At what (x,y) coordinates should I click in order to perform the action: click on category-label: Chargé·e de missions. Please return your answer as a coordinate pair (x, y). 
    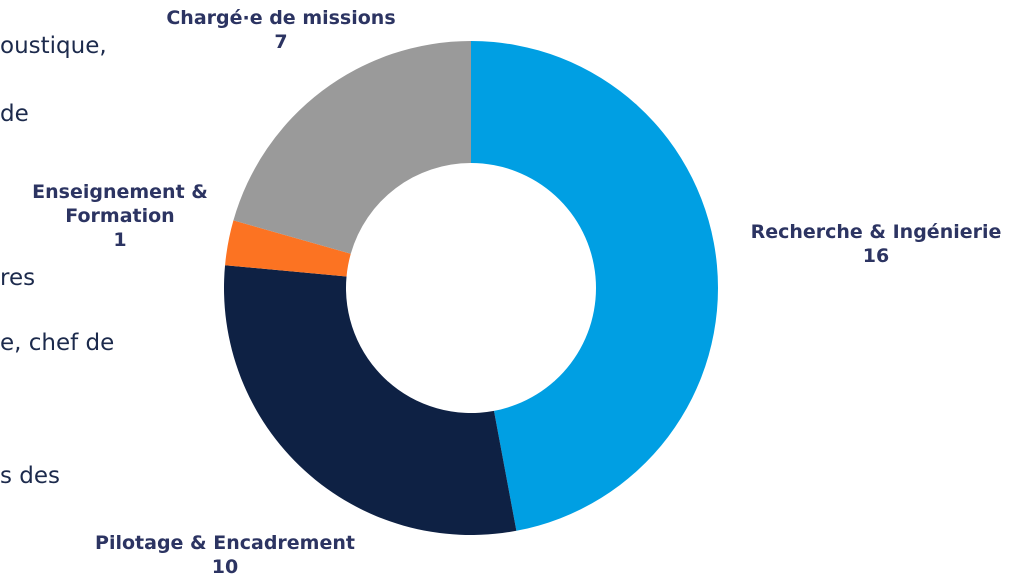
    Looking at the image, I should click on (281, 18).